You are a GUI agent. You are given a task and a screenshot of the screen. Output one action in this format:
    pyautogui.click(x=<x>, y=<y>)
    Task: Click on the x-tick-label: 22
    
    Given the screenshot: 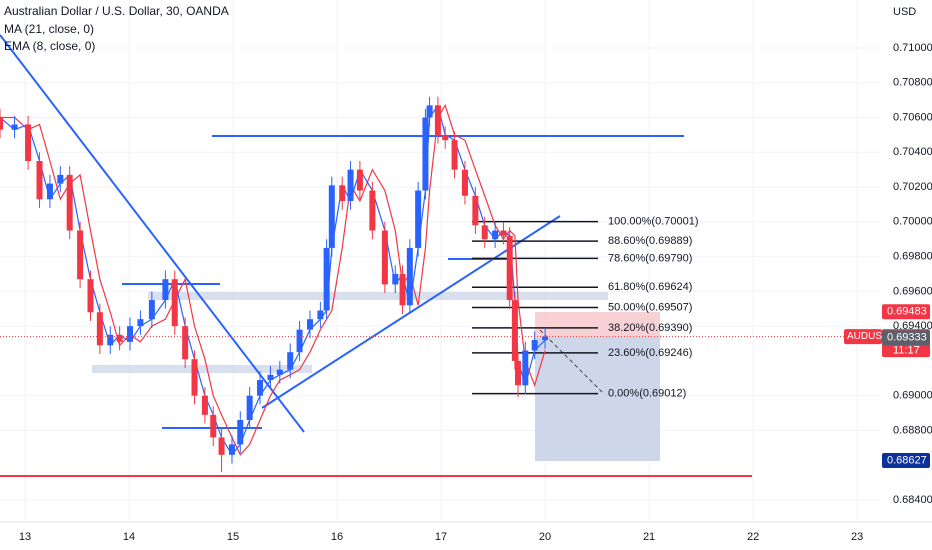 What is the action you would take?
    pyautogui.click(x=753, y=537)
    